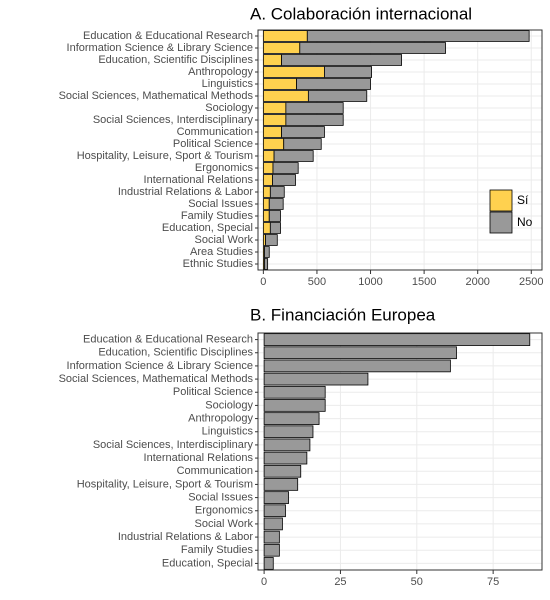 The image size is (550, 600). What do you see at coordinates (218, 264) in the screenshot?
I see `y-tick-label: Ethnic Studies` at bounding box center [218, 264].